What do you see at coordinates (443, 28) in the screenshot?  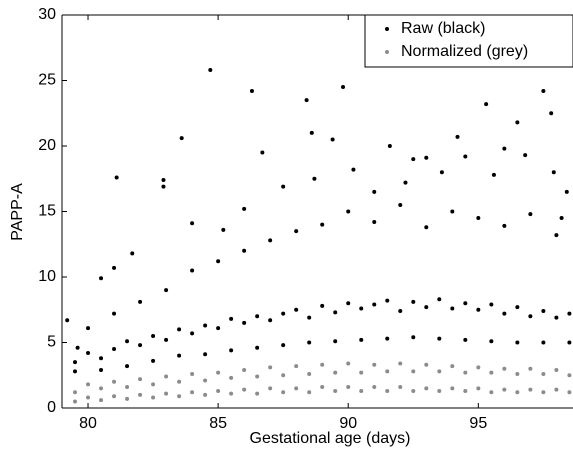 I see `legend-label: Raw (black)` at bounding box center [443, 28].